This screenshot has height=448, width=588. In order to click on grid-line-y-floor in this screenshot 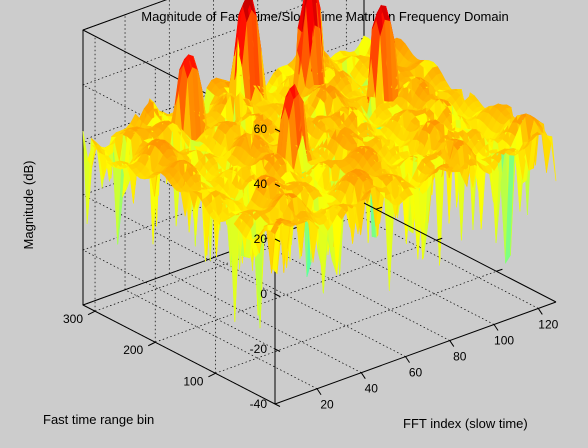, I will do `click(295, 291)`.